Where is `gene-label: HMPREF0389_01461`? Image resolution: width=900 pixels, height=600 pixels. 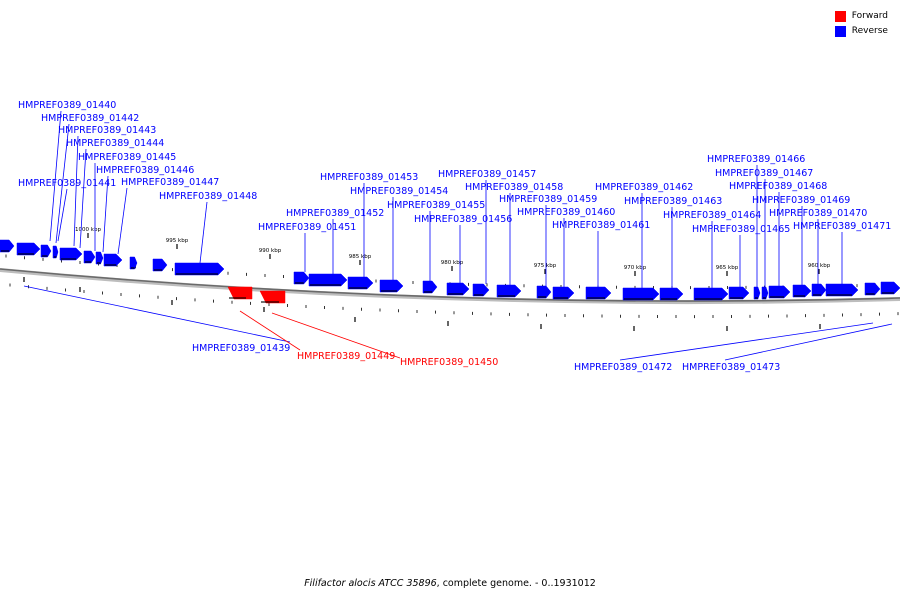
gene-label: HMPREF0389_01461 is located at coordinates (601, 225).